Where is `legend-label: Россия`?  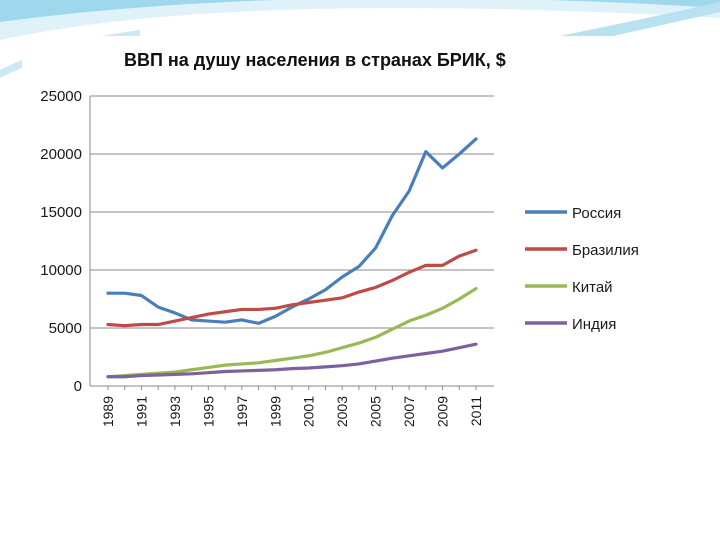 legend-label: Россия is located at coordinates (596, 213).